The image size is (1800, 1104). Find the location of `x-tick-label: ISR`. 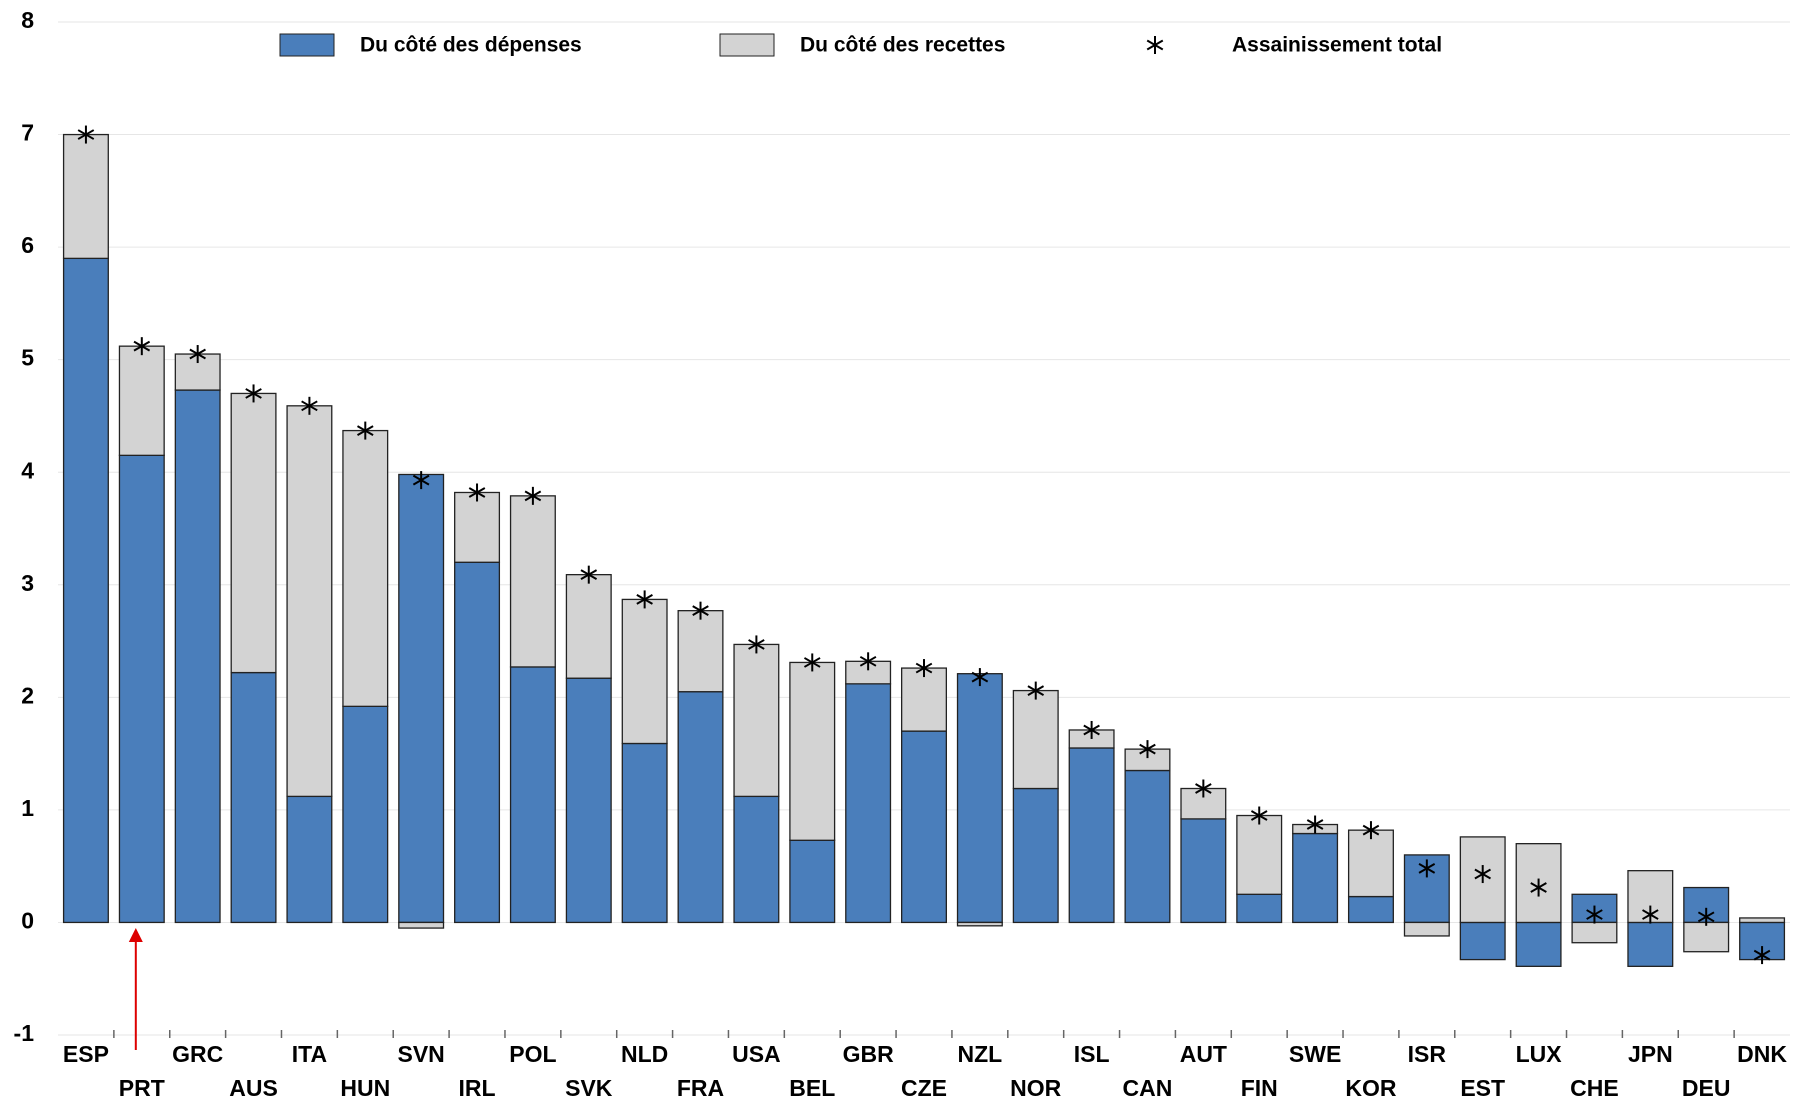

x-tick-label: ISR is located at coordinates (1427, 1054).